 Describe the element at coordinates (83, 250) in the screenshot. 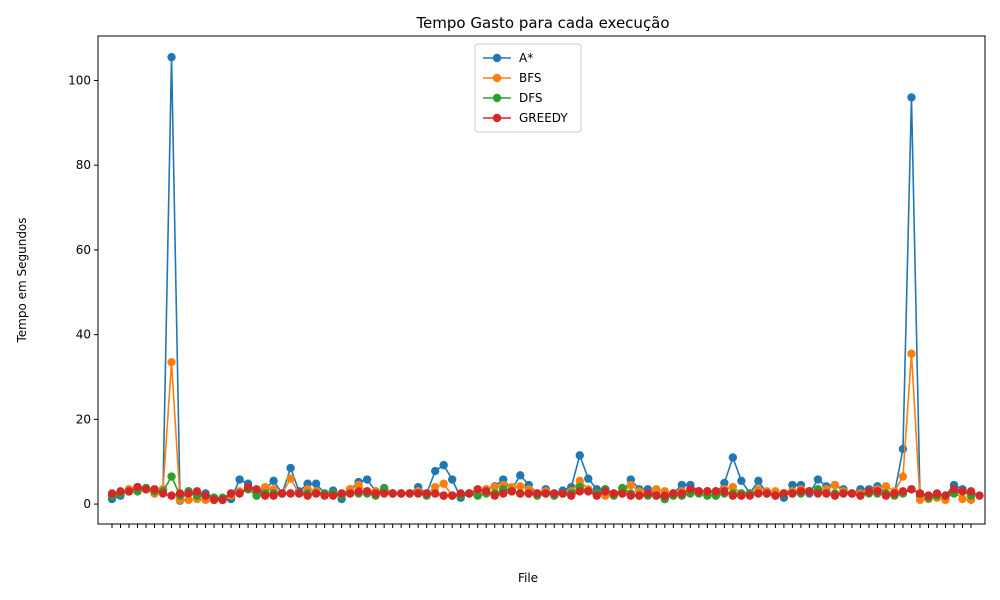

I see `y-tick-label: 60` at that location.